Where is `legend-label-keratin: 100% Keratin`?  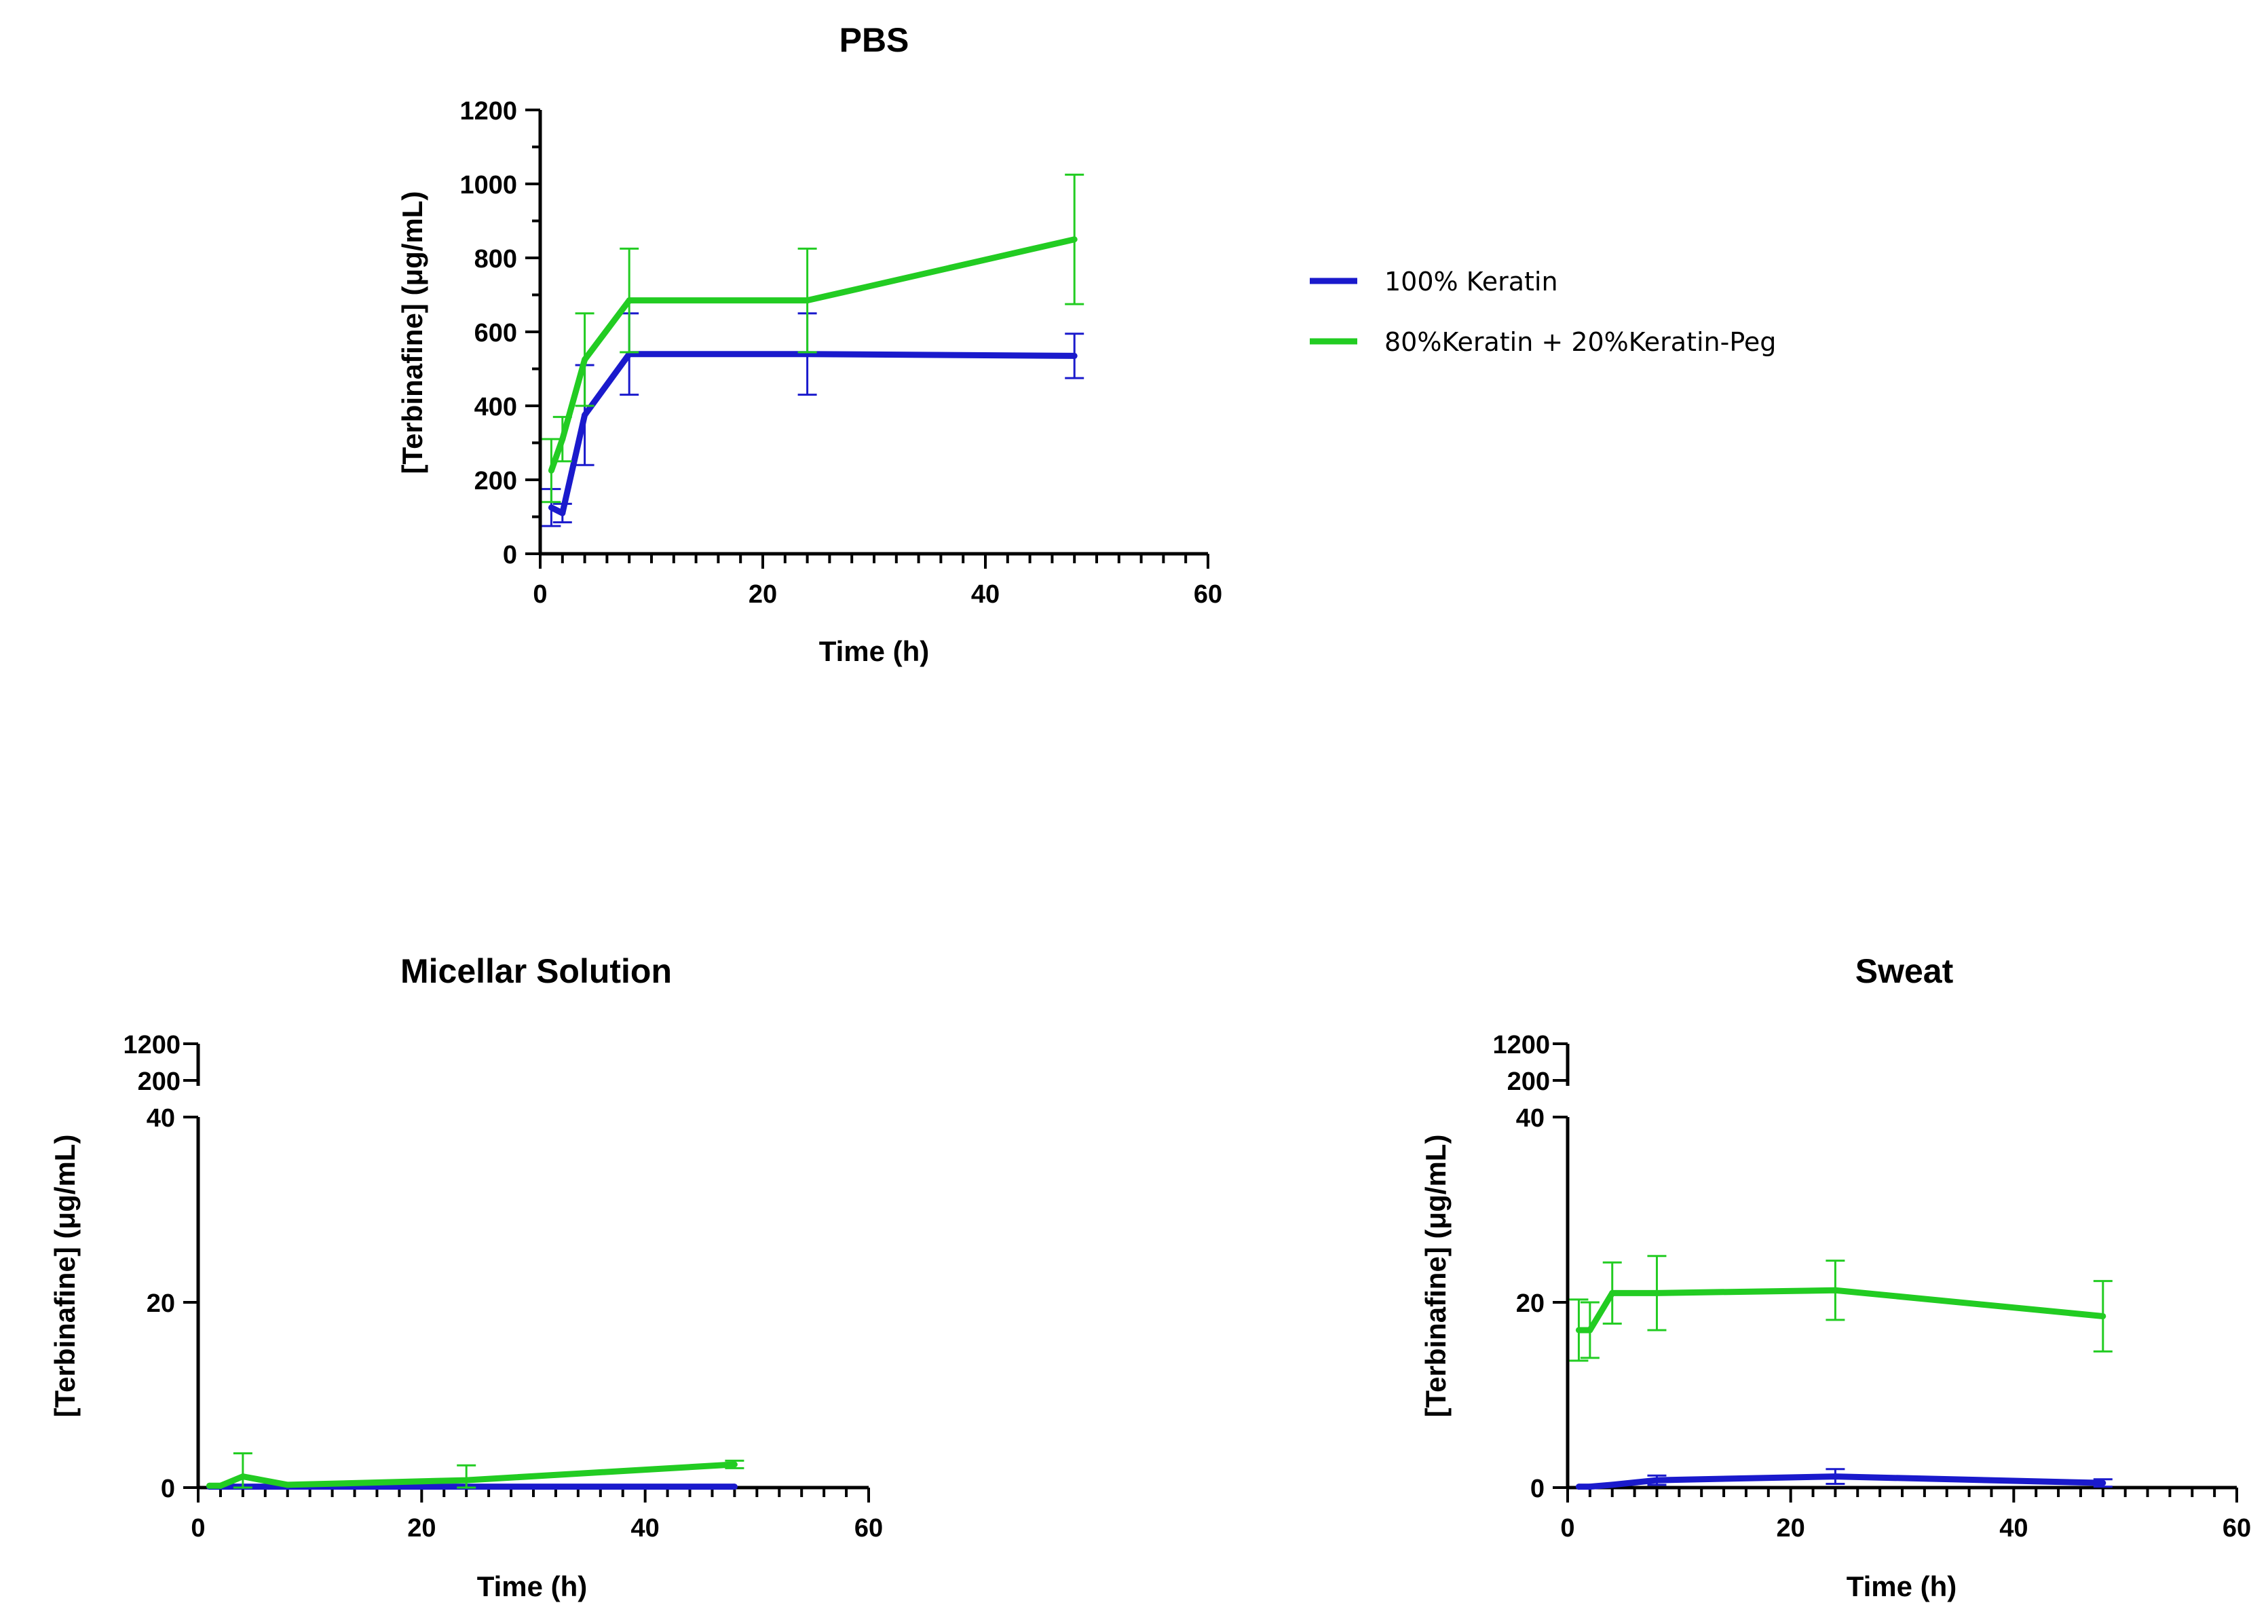
legend-label-keratin: 100% Keratin is located at coordinates (1471, 282).